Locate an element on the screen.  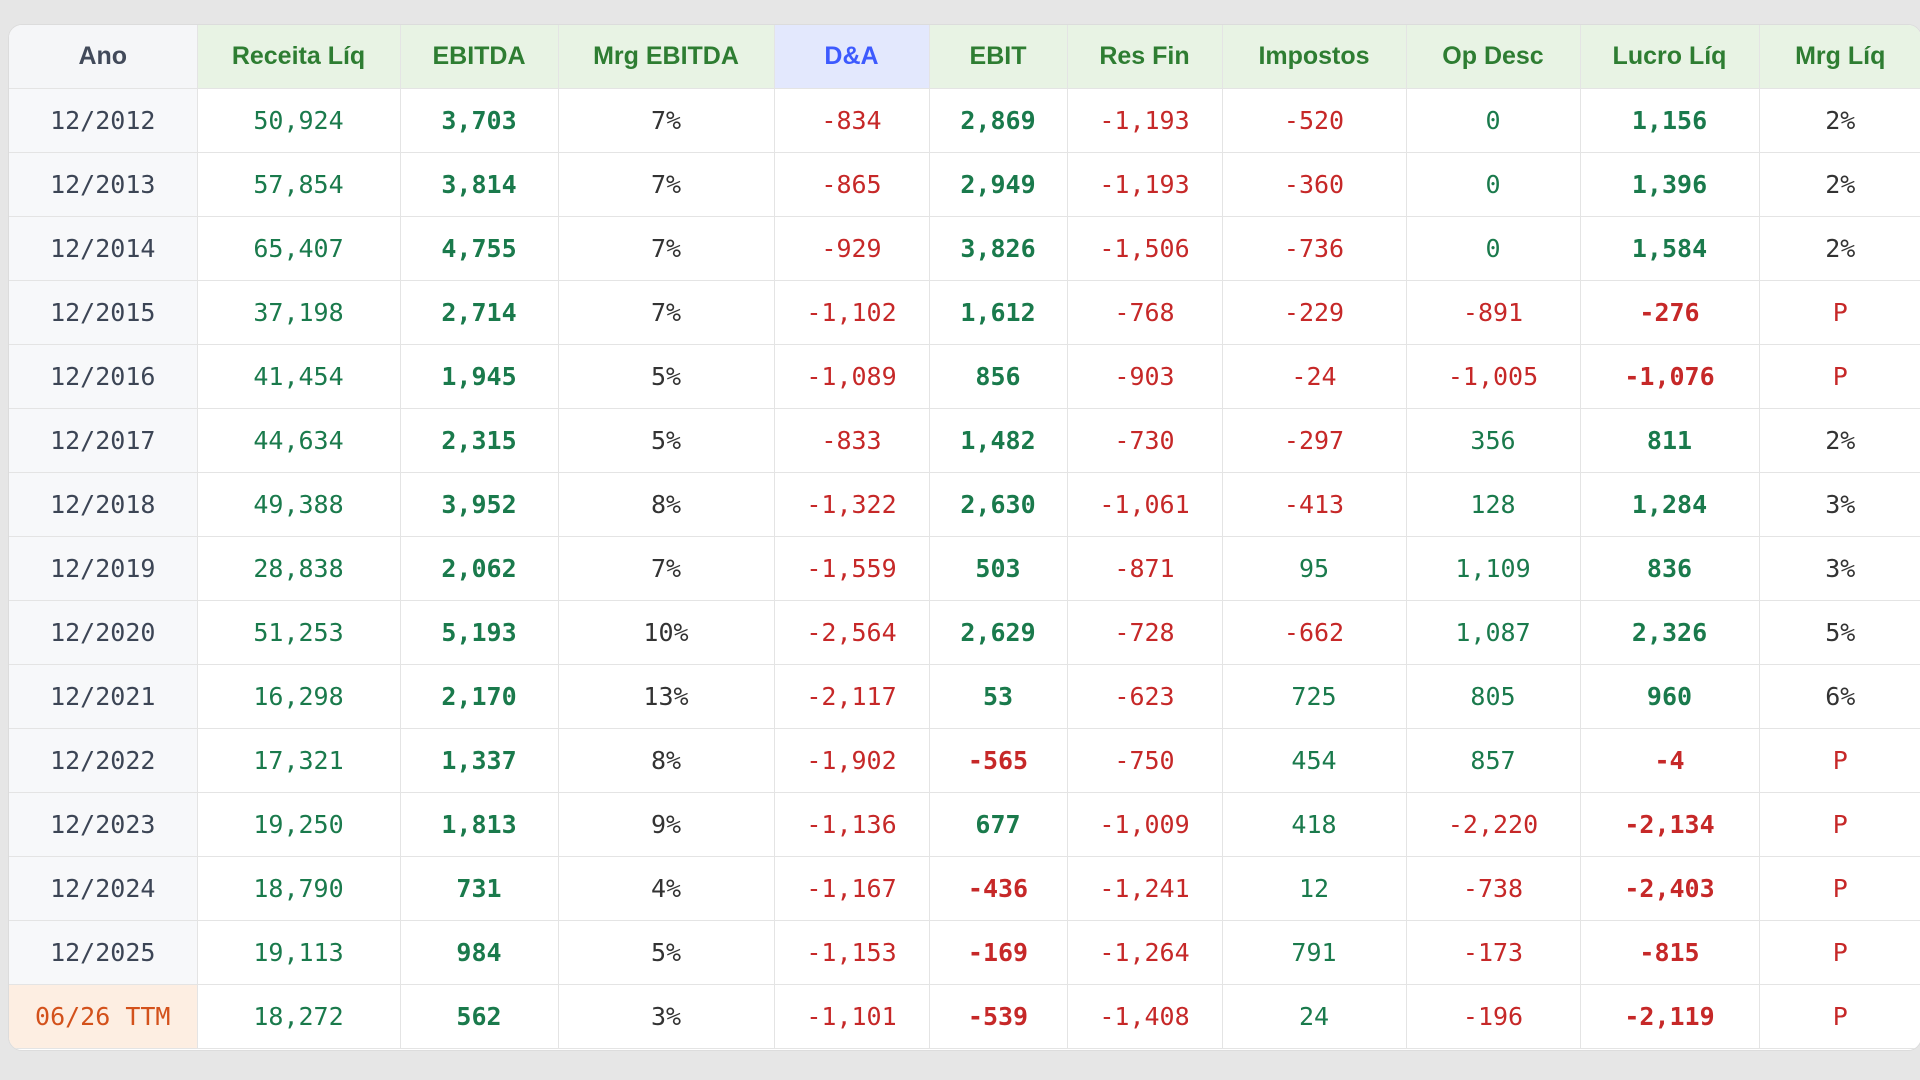
cell-ano: 12/2012 is located at coordinates (103, 120).